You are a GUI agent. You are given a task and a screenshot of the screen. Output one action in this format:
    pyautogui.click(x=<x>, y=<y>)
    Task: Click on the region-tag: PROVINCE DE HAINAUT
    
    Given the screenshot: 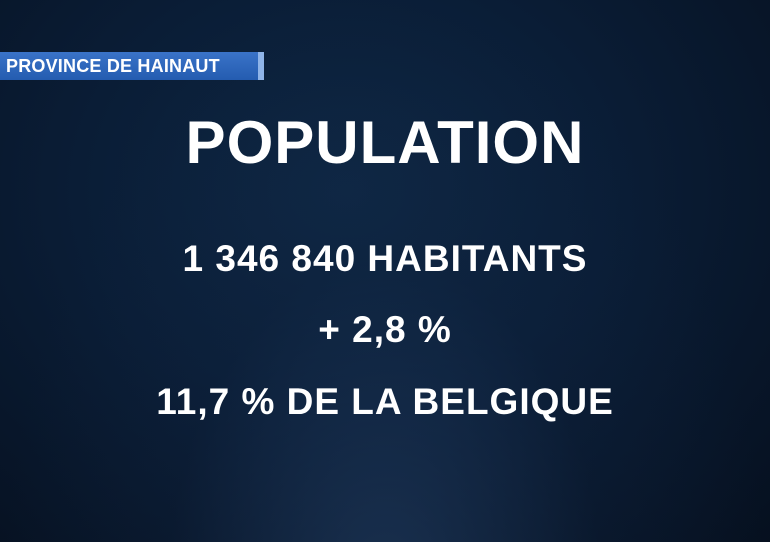 What is the action you would take?
    pyautogui.click(x=132, y=66)
    